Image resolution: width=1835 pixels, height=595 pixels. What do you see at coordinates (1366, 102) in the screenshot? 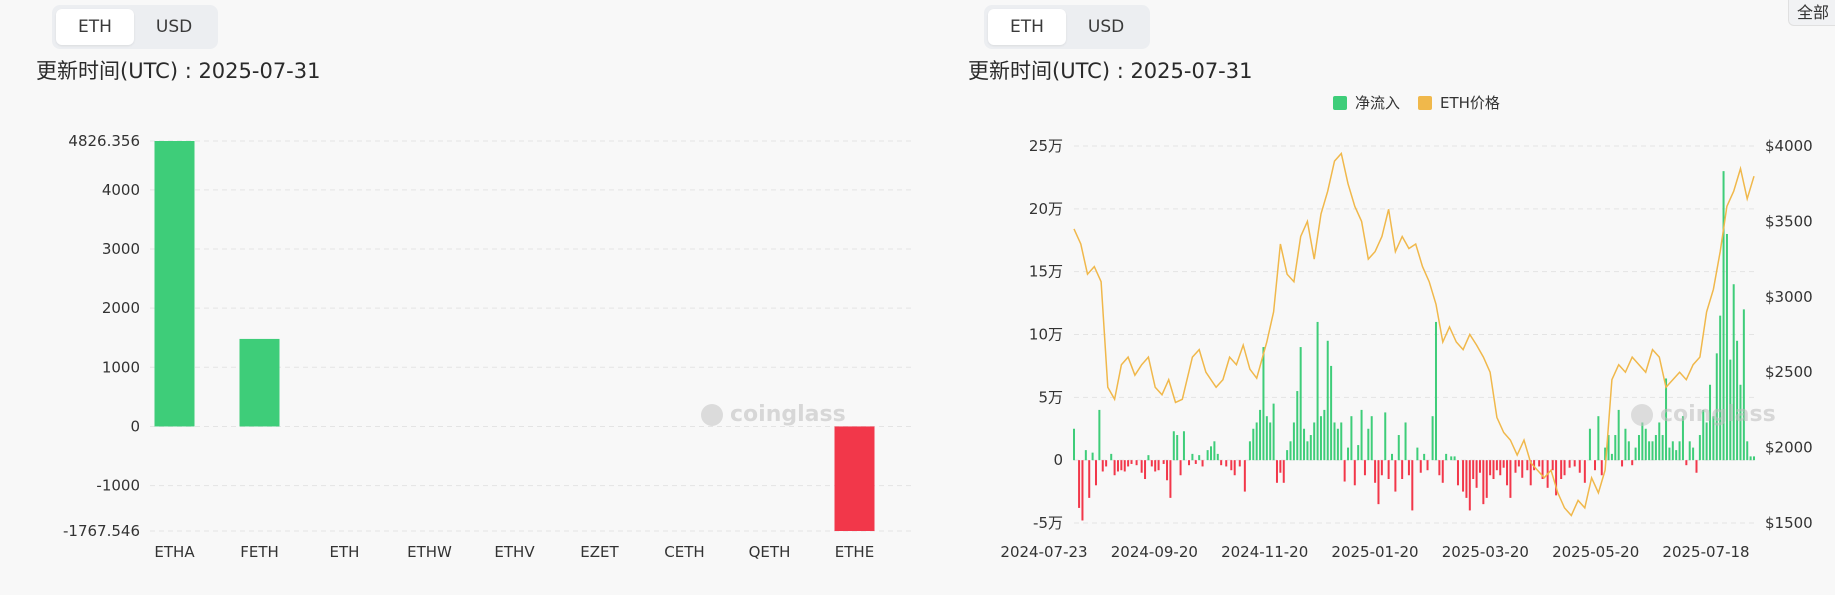
I see `legend-net-inflow: 净流入` at bounding box center [1366, 102].